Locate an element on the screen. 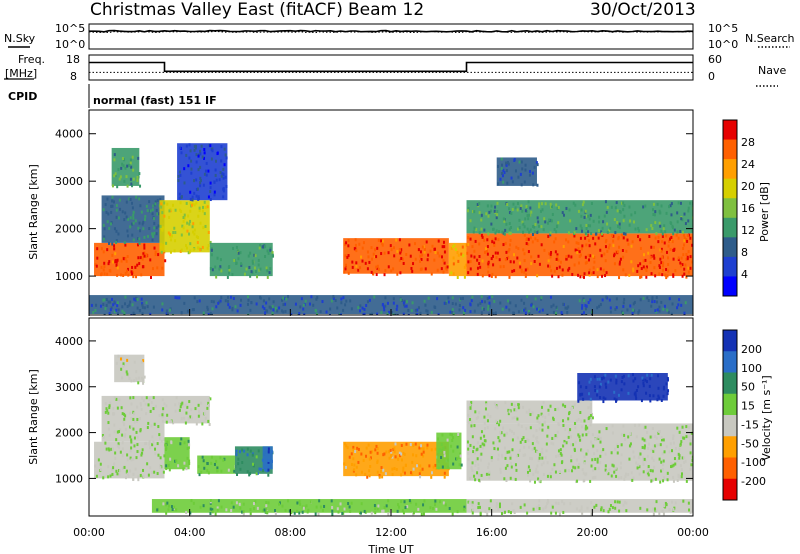 This screenshot has width=800, height=554. freq-lines is located at coordinates (391, 67).